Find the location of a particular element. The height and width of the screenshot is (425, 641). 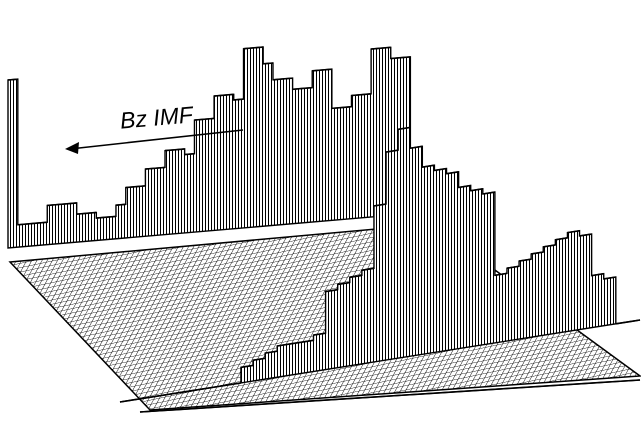

annotation-label: Bz IMF is located at coordinates (157, 117).